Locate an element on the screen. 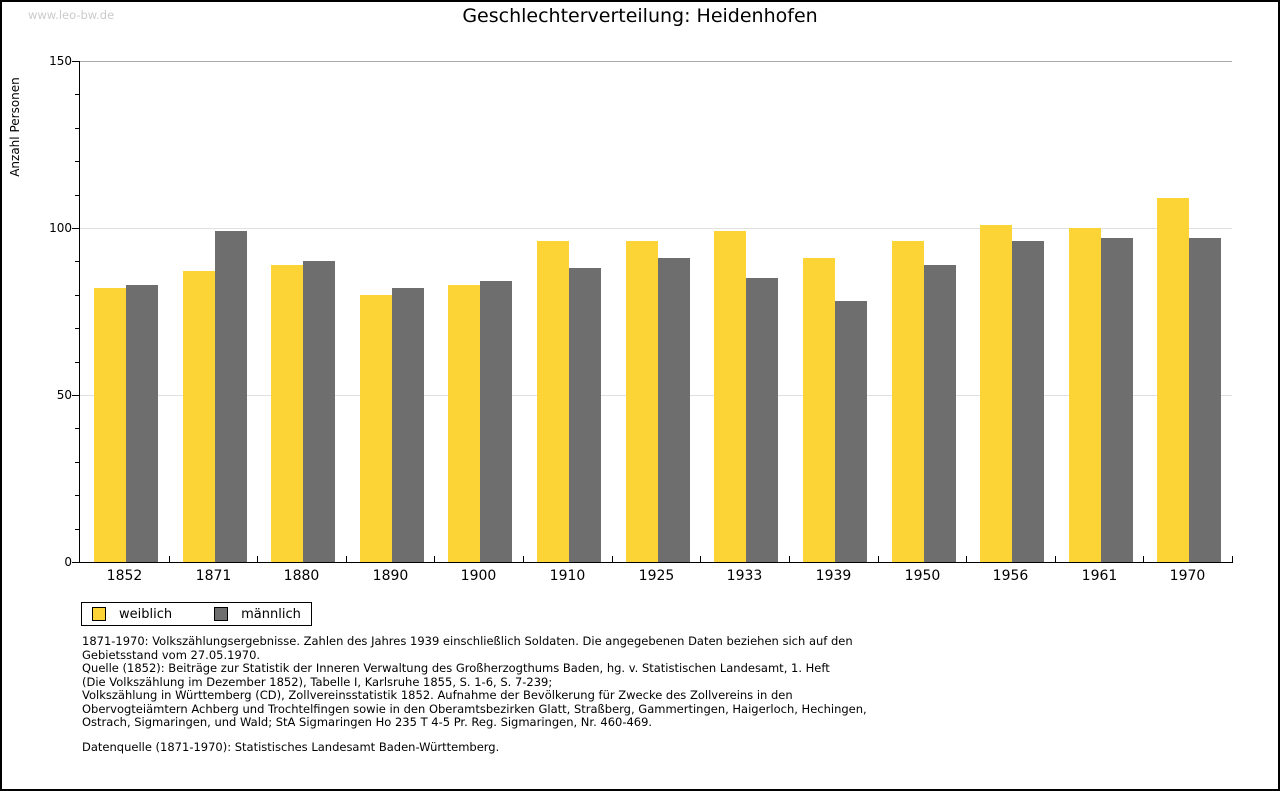 Image resolution: width=1280 pixels, height=791 pixels. x-label-1950: 1950 is located at coordinates (922, 576).